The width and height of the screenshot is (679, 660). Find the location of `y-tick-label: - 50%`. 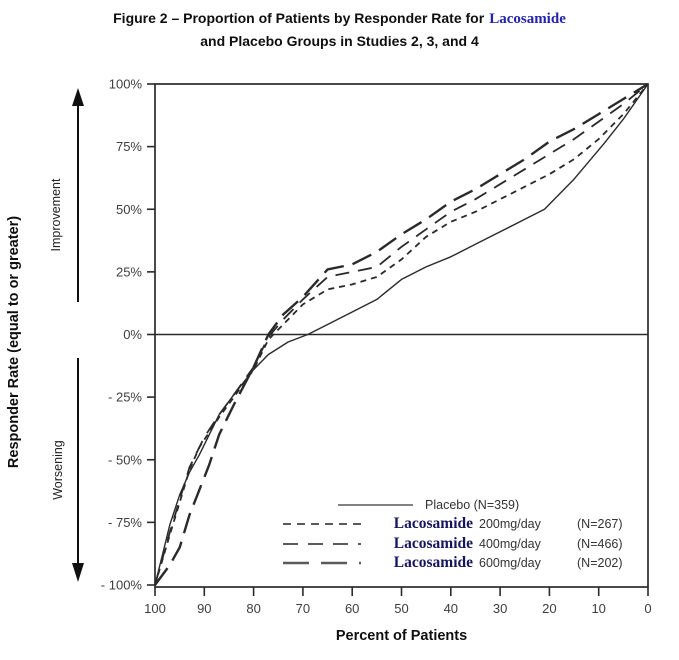

y-tick-label: - 50% is located at coordinates (125, 459).